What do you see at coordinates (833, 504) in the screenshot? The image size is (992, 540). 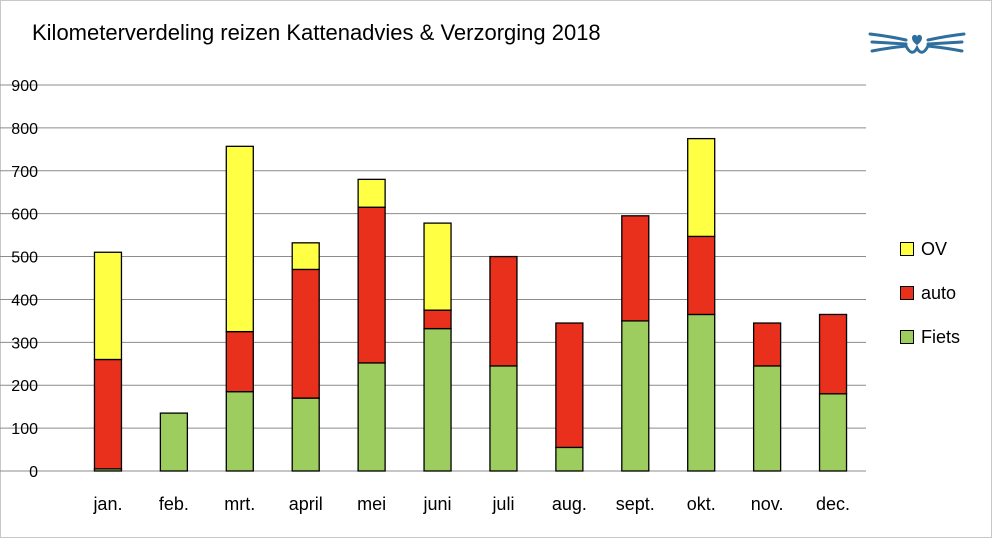 I see `x-tick-label-12: dec.` at bounding box center [833, 504].